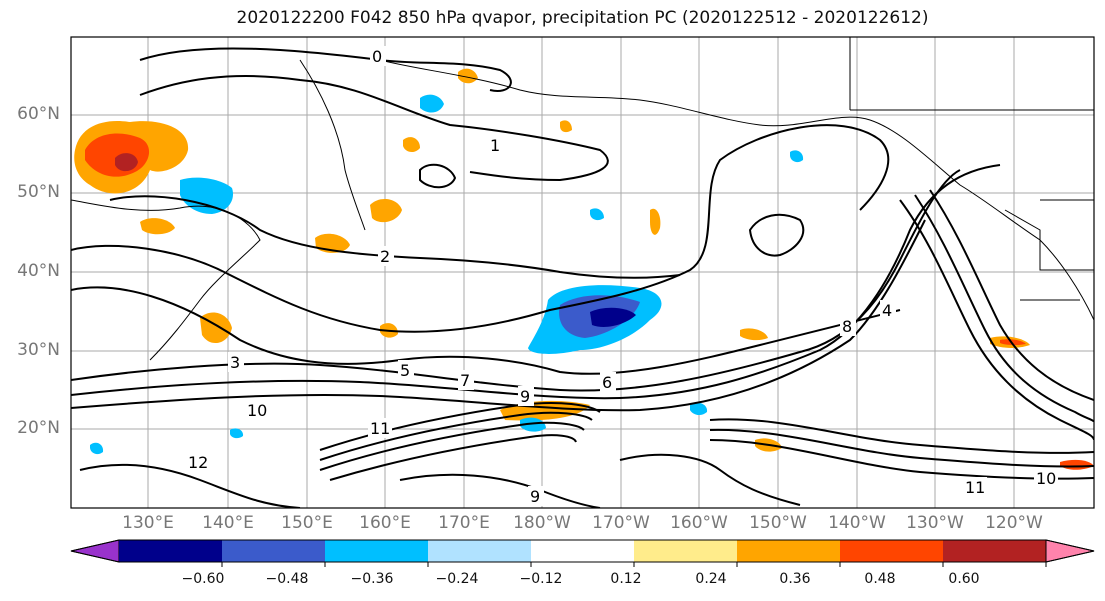 The width and height of the screenshot is (1105, 601). I want to click on colorbar-tick-label: 0.24, so click(711, 579).